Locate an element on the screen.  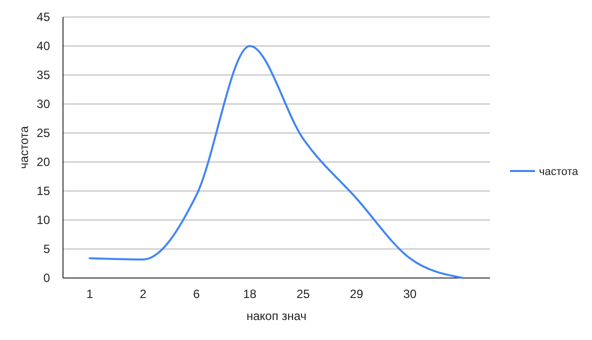
y-tick-label: 0 is located at coordinates (46, 278).